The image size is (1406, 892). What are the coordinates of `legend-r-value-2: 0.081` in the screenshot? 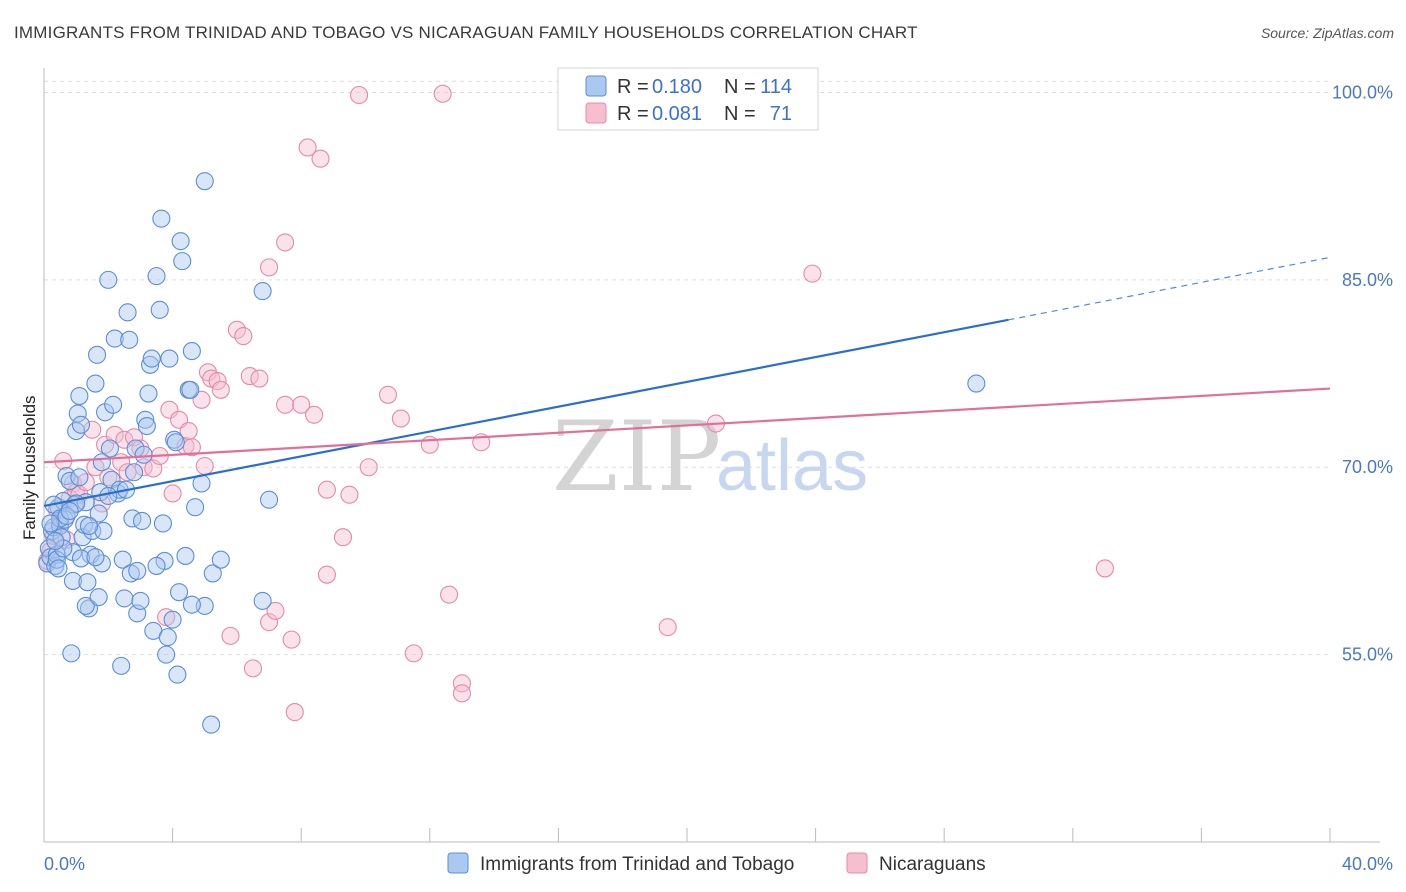 It's located at (677, 114).